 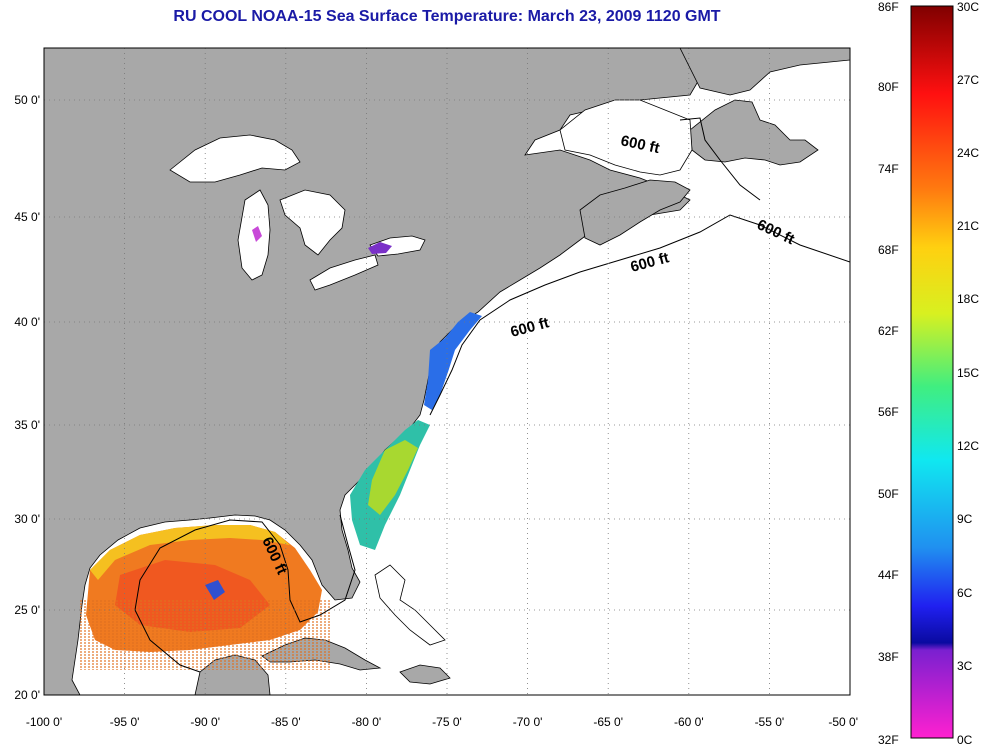 What do you see at coordinates (965, 519) in the screenshot?
I see `colorbar-c-label: 9C` at bounding box center [965, 519].